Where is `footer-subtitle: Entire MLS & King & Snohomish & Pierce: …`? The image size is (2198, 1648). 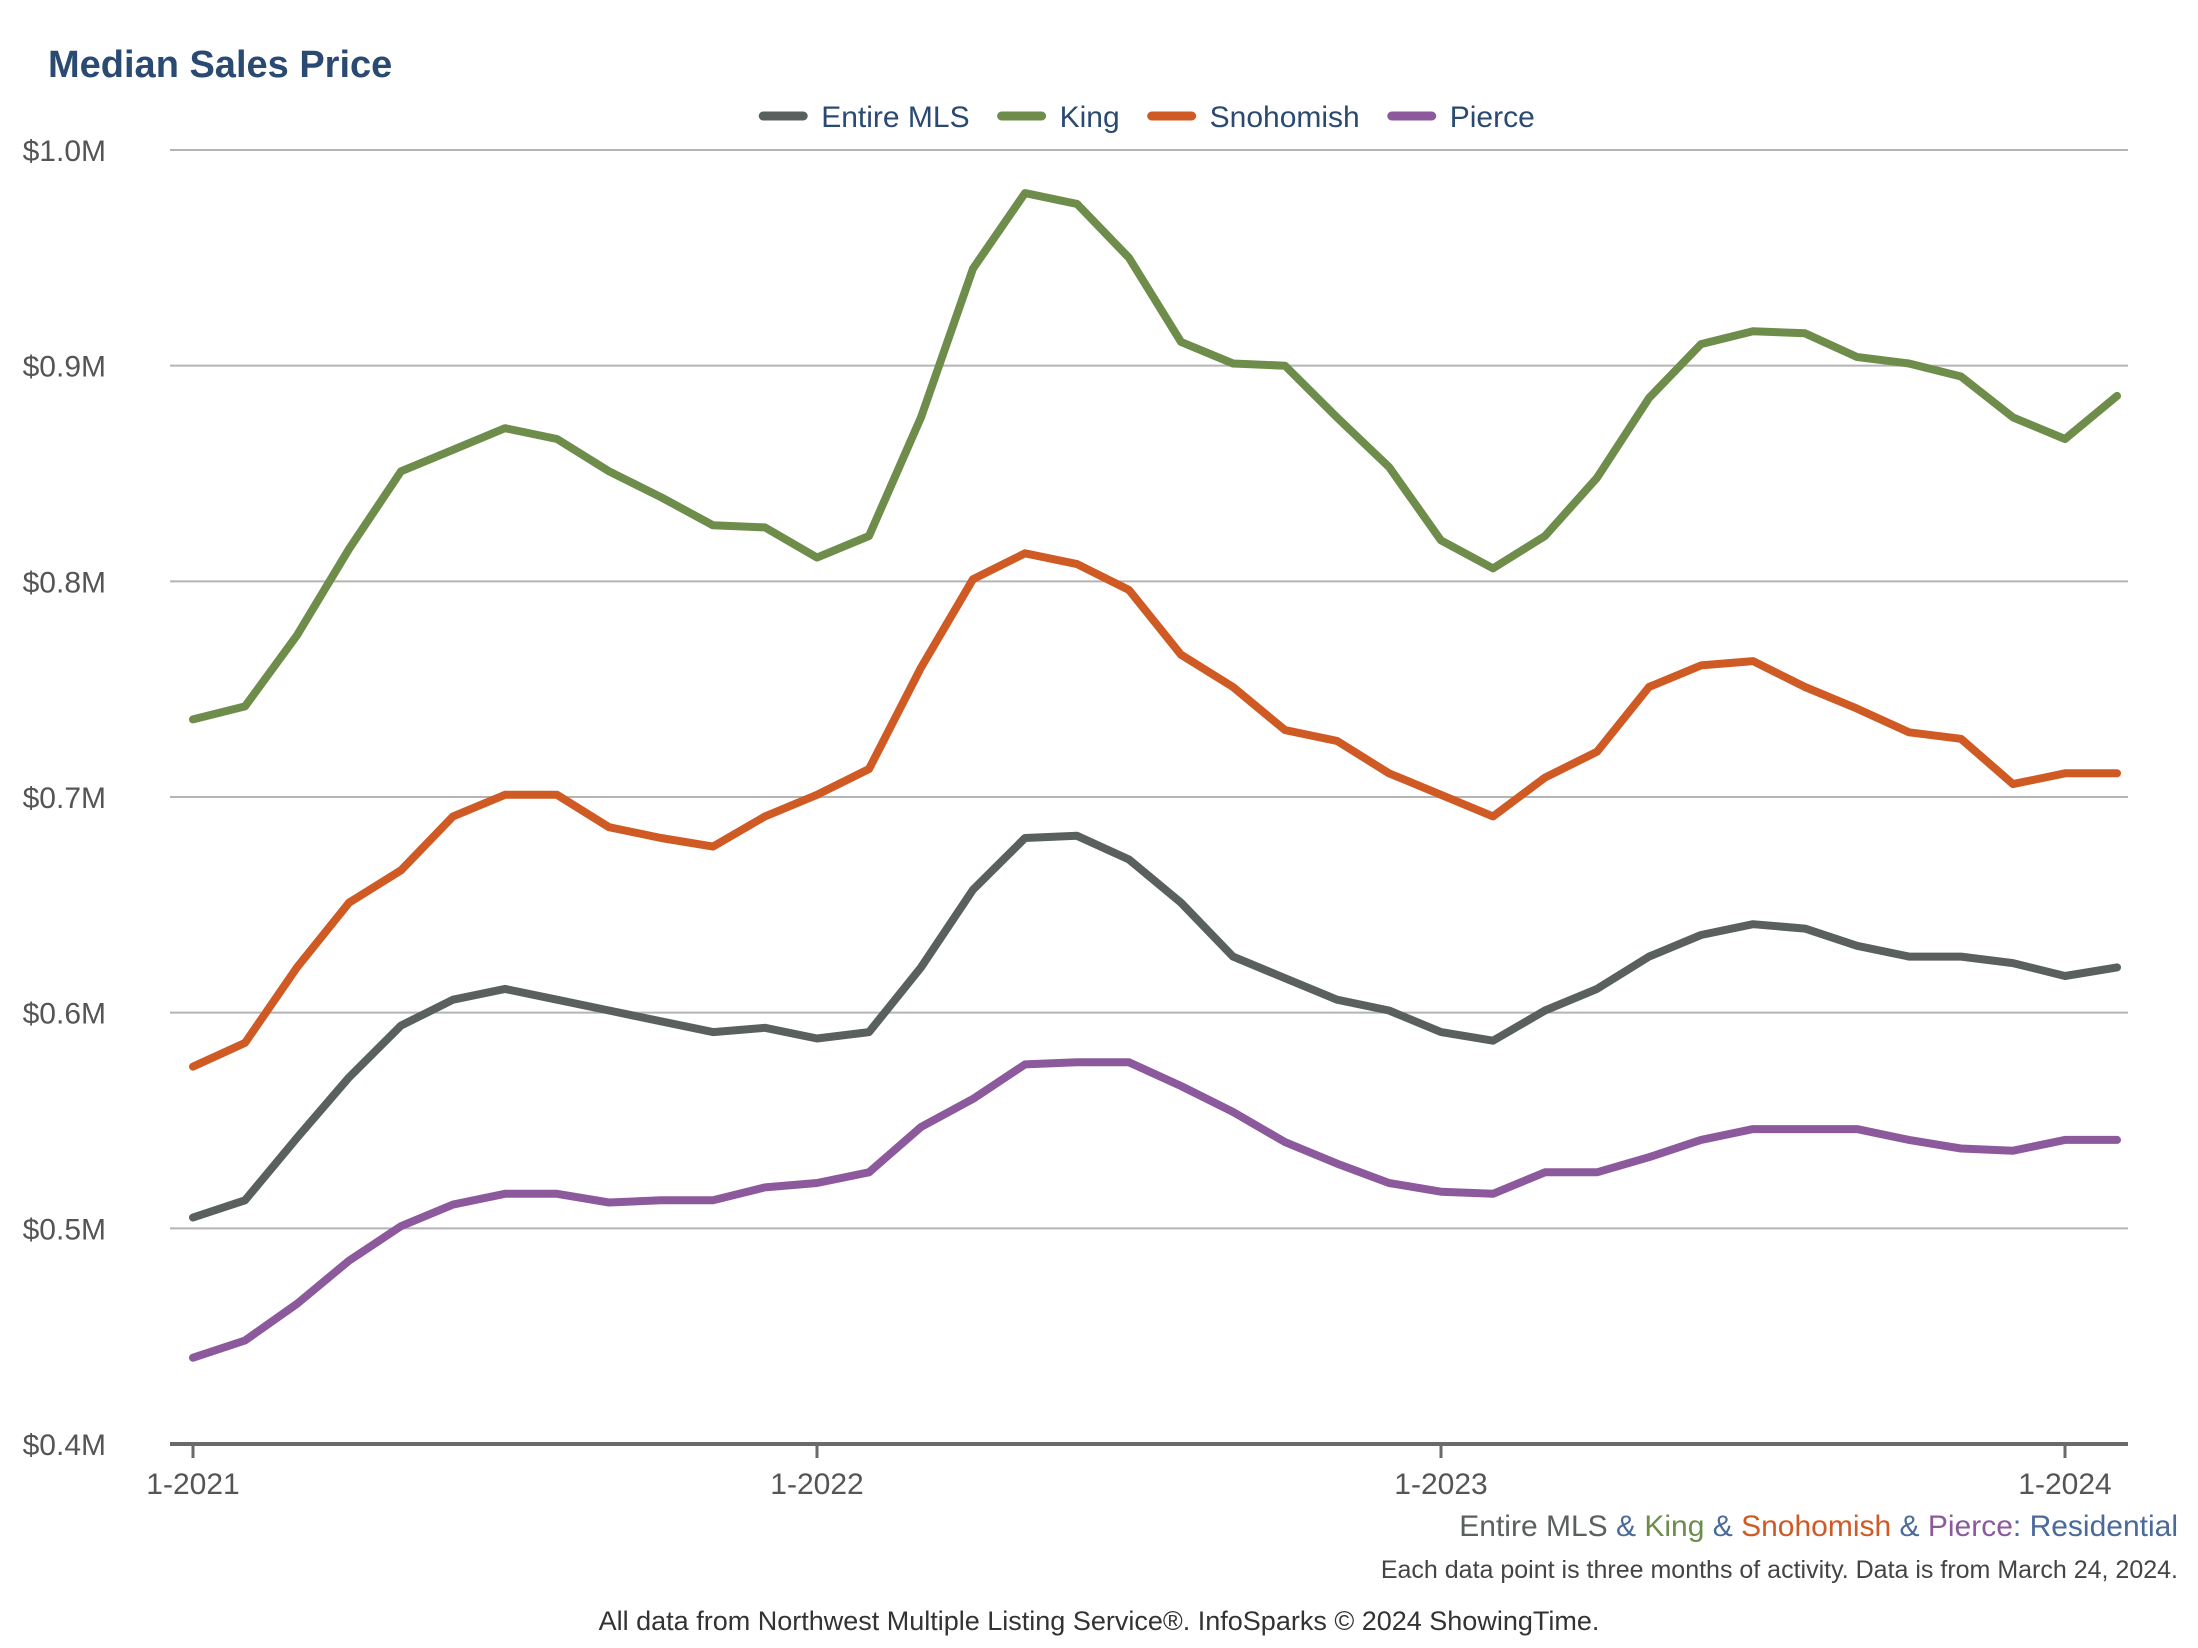
footer-subtitle: Entire MLS & King & Snohomish & Pierce: … is located at coordinates (1818, 1526).